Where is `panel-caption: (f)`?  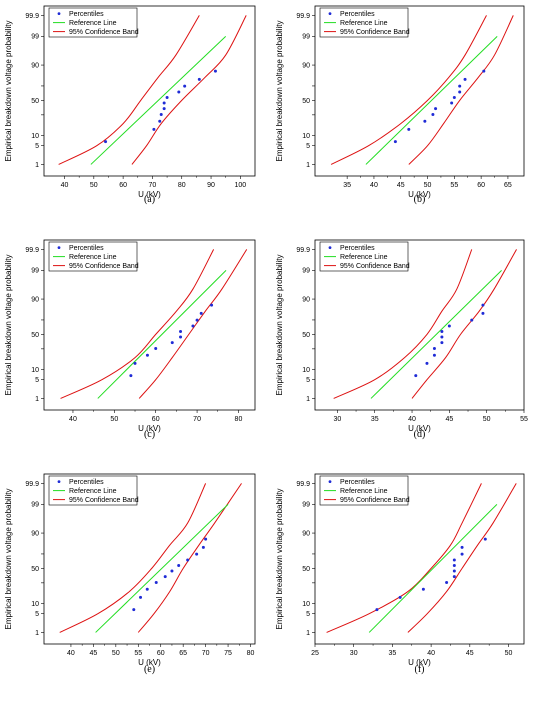 panel-caption: (f) is located at coordinates (420, 669).